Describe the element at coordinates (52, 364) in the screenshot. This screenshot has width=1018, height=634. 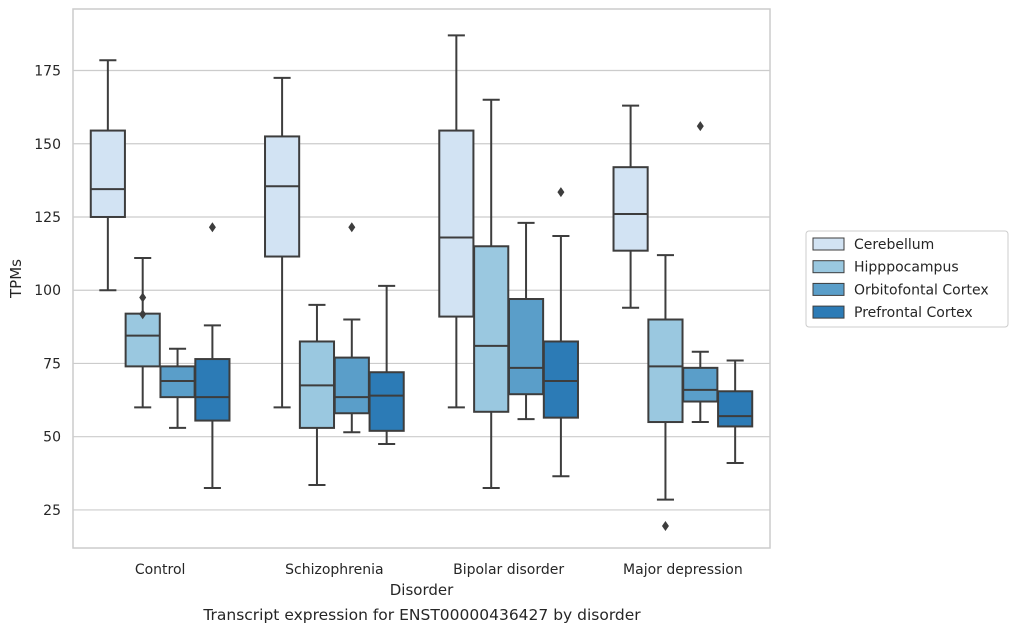
I see `y-tick-label: 75` at that location.